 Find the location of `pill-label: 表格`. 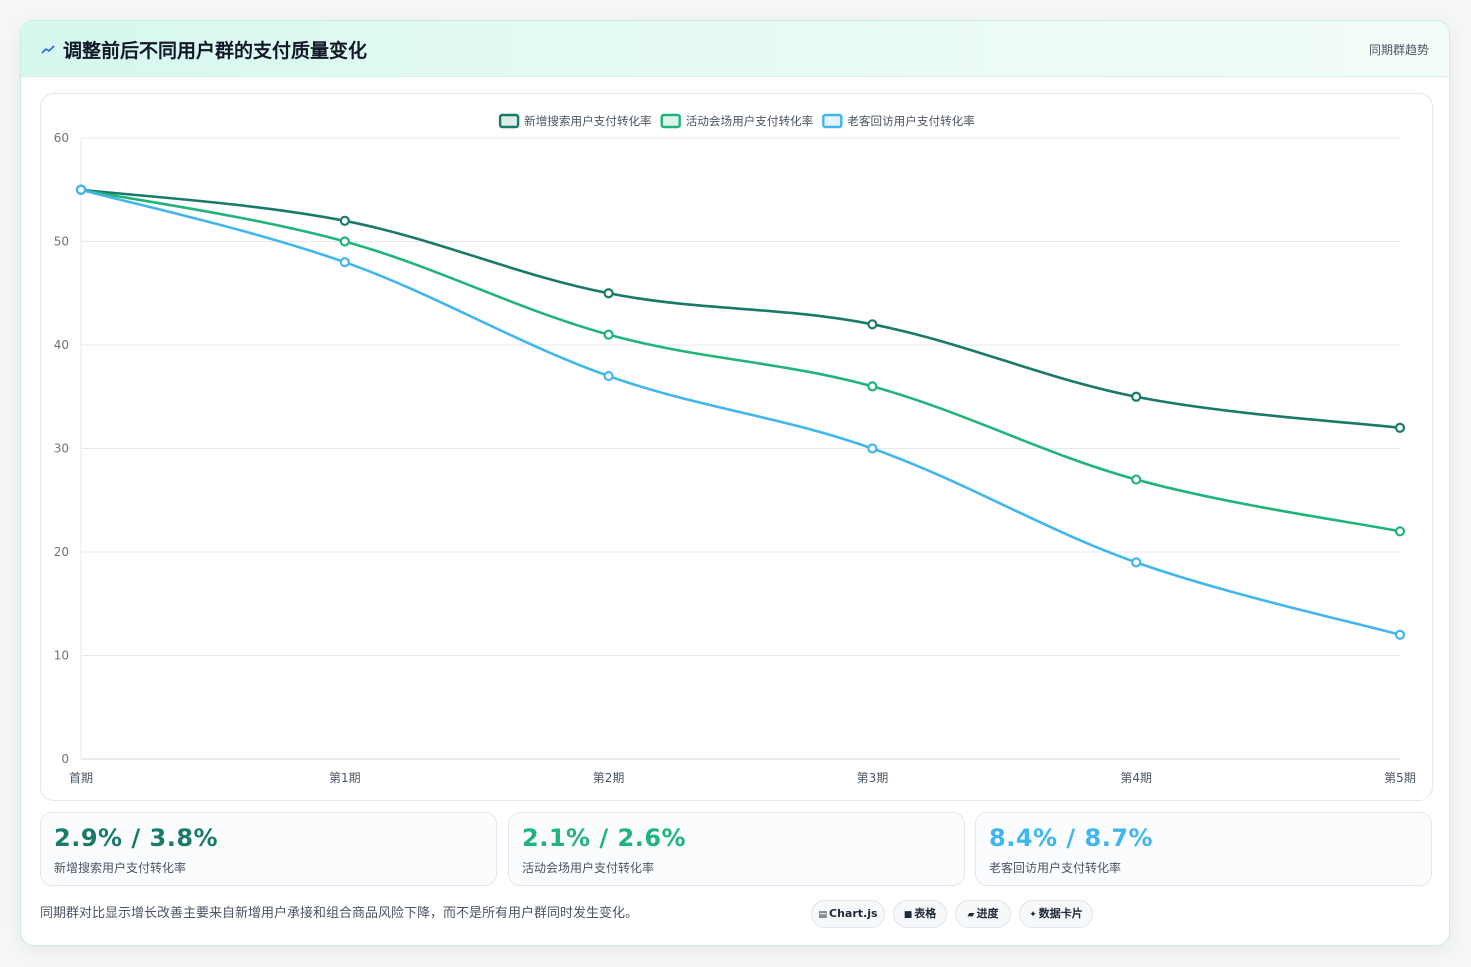

pill-label: 表格 is located at coordinates (925, 913).